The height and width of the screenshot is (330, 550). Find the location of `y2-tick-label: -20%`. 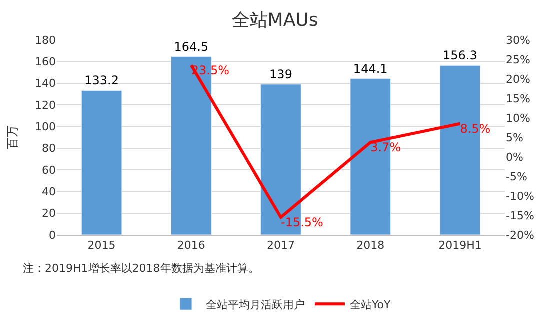

y2-tick-label: -20% is located at coordinates (520, 235).